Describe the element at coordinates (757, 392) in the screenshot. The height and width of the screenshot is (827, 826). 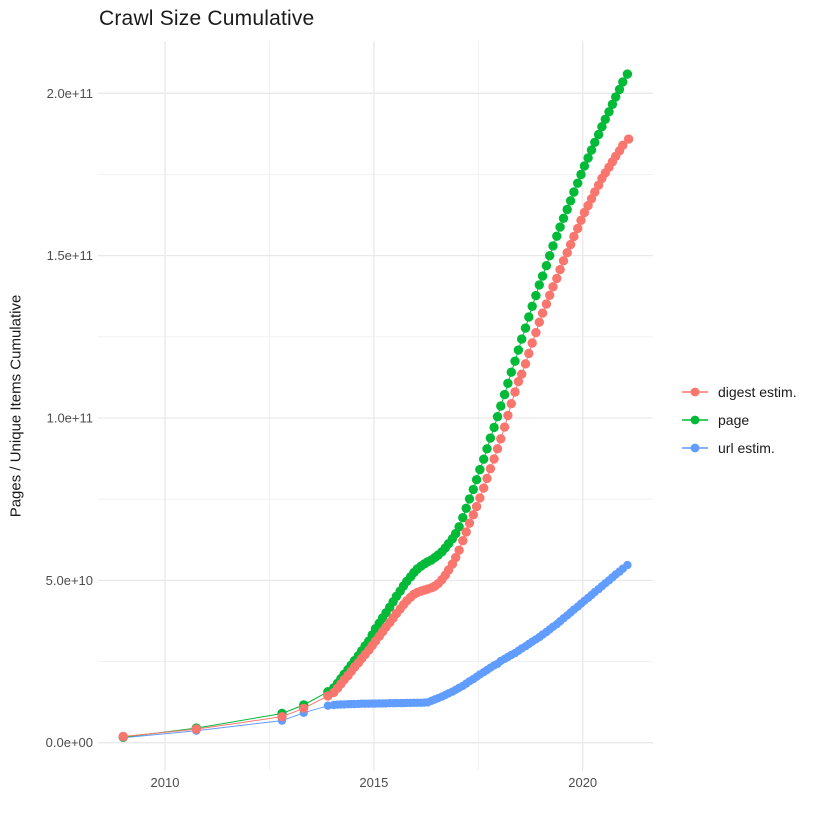
I see `legend-item-label: digest estim.` at that location.